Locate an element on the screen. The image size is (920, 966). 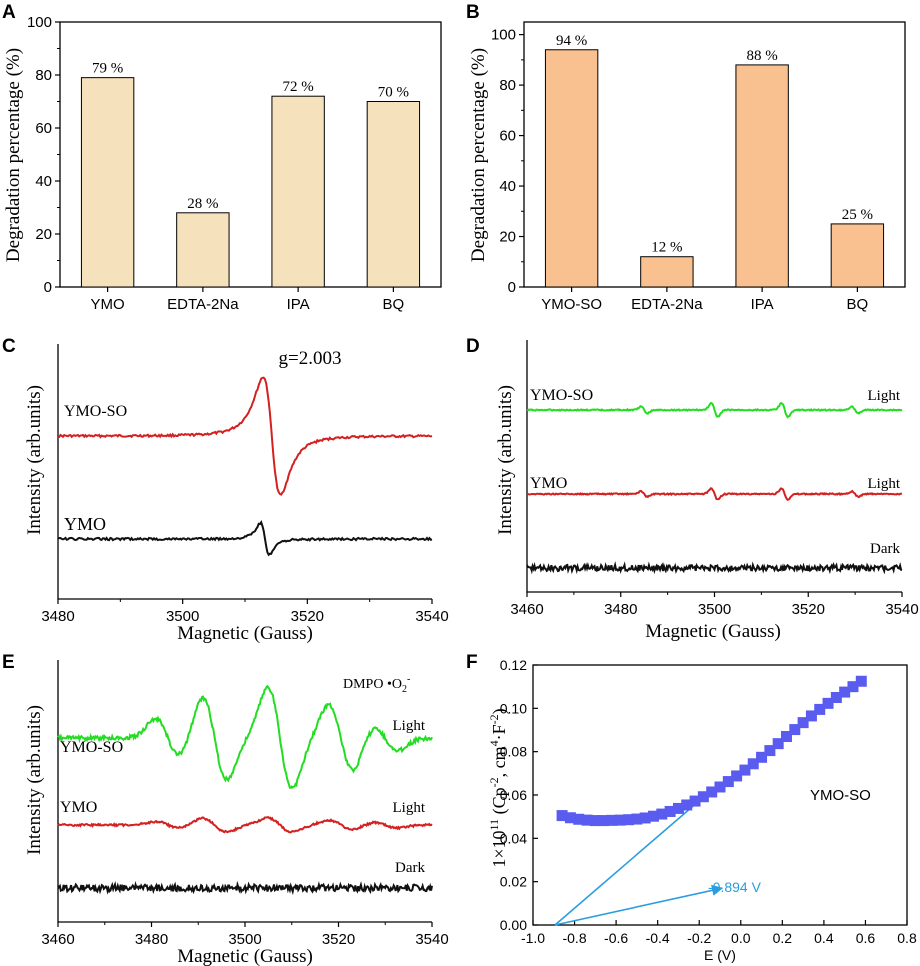
d-xtick-label: 3500 is located at coordinates (714, 609).